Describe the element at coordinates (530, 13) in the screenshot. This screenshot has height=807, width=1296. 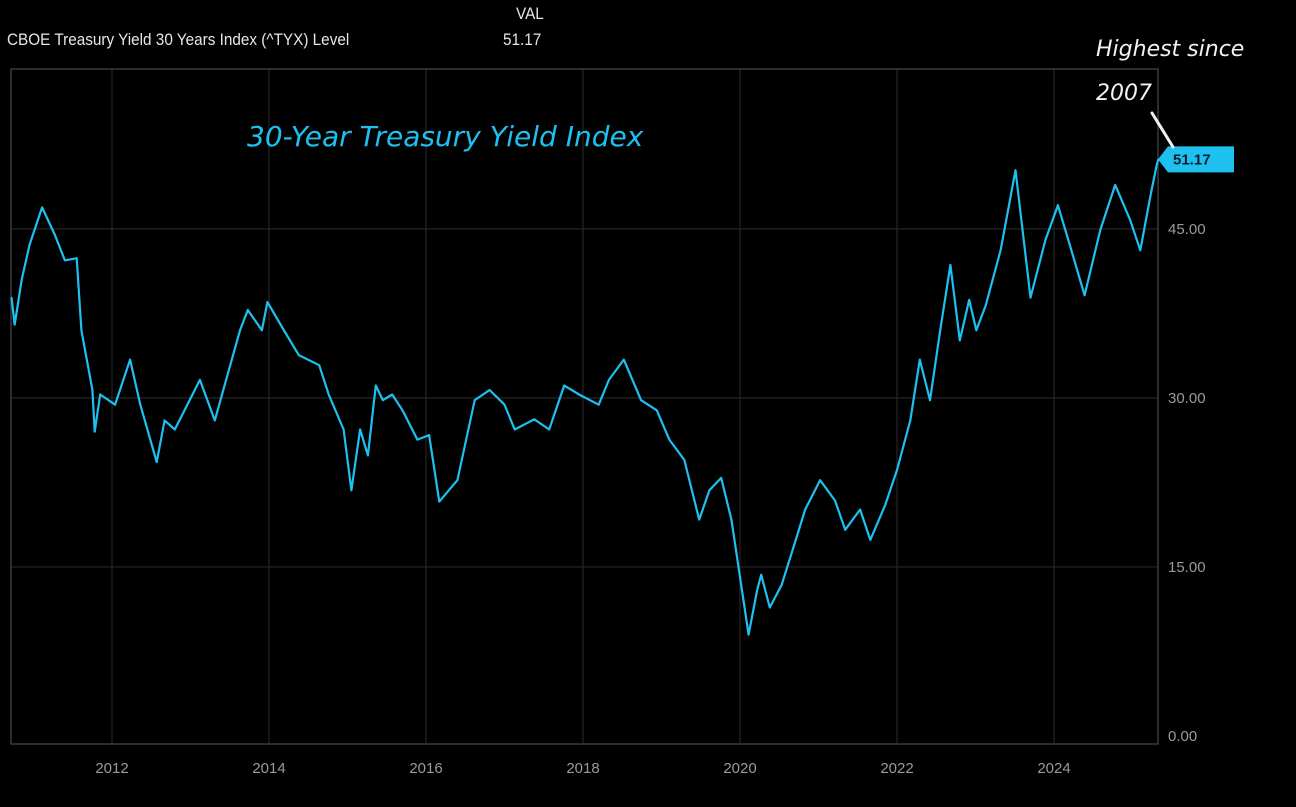
I see `value-column-header: VAL` at that location.